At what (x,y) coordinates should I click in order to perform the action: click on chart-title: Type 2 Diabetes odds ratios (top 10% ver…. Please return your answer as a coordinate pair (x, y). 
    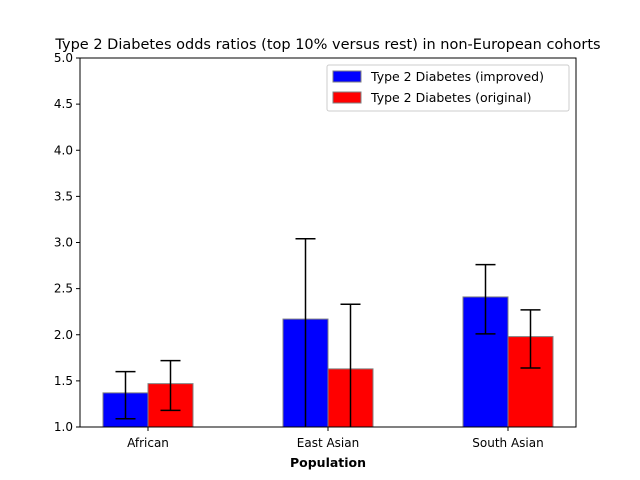
    Looking at the image, I should click on (327, 45).